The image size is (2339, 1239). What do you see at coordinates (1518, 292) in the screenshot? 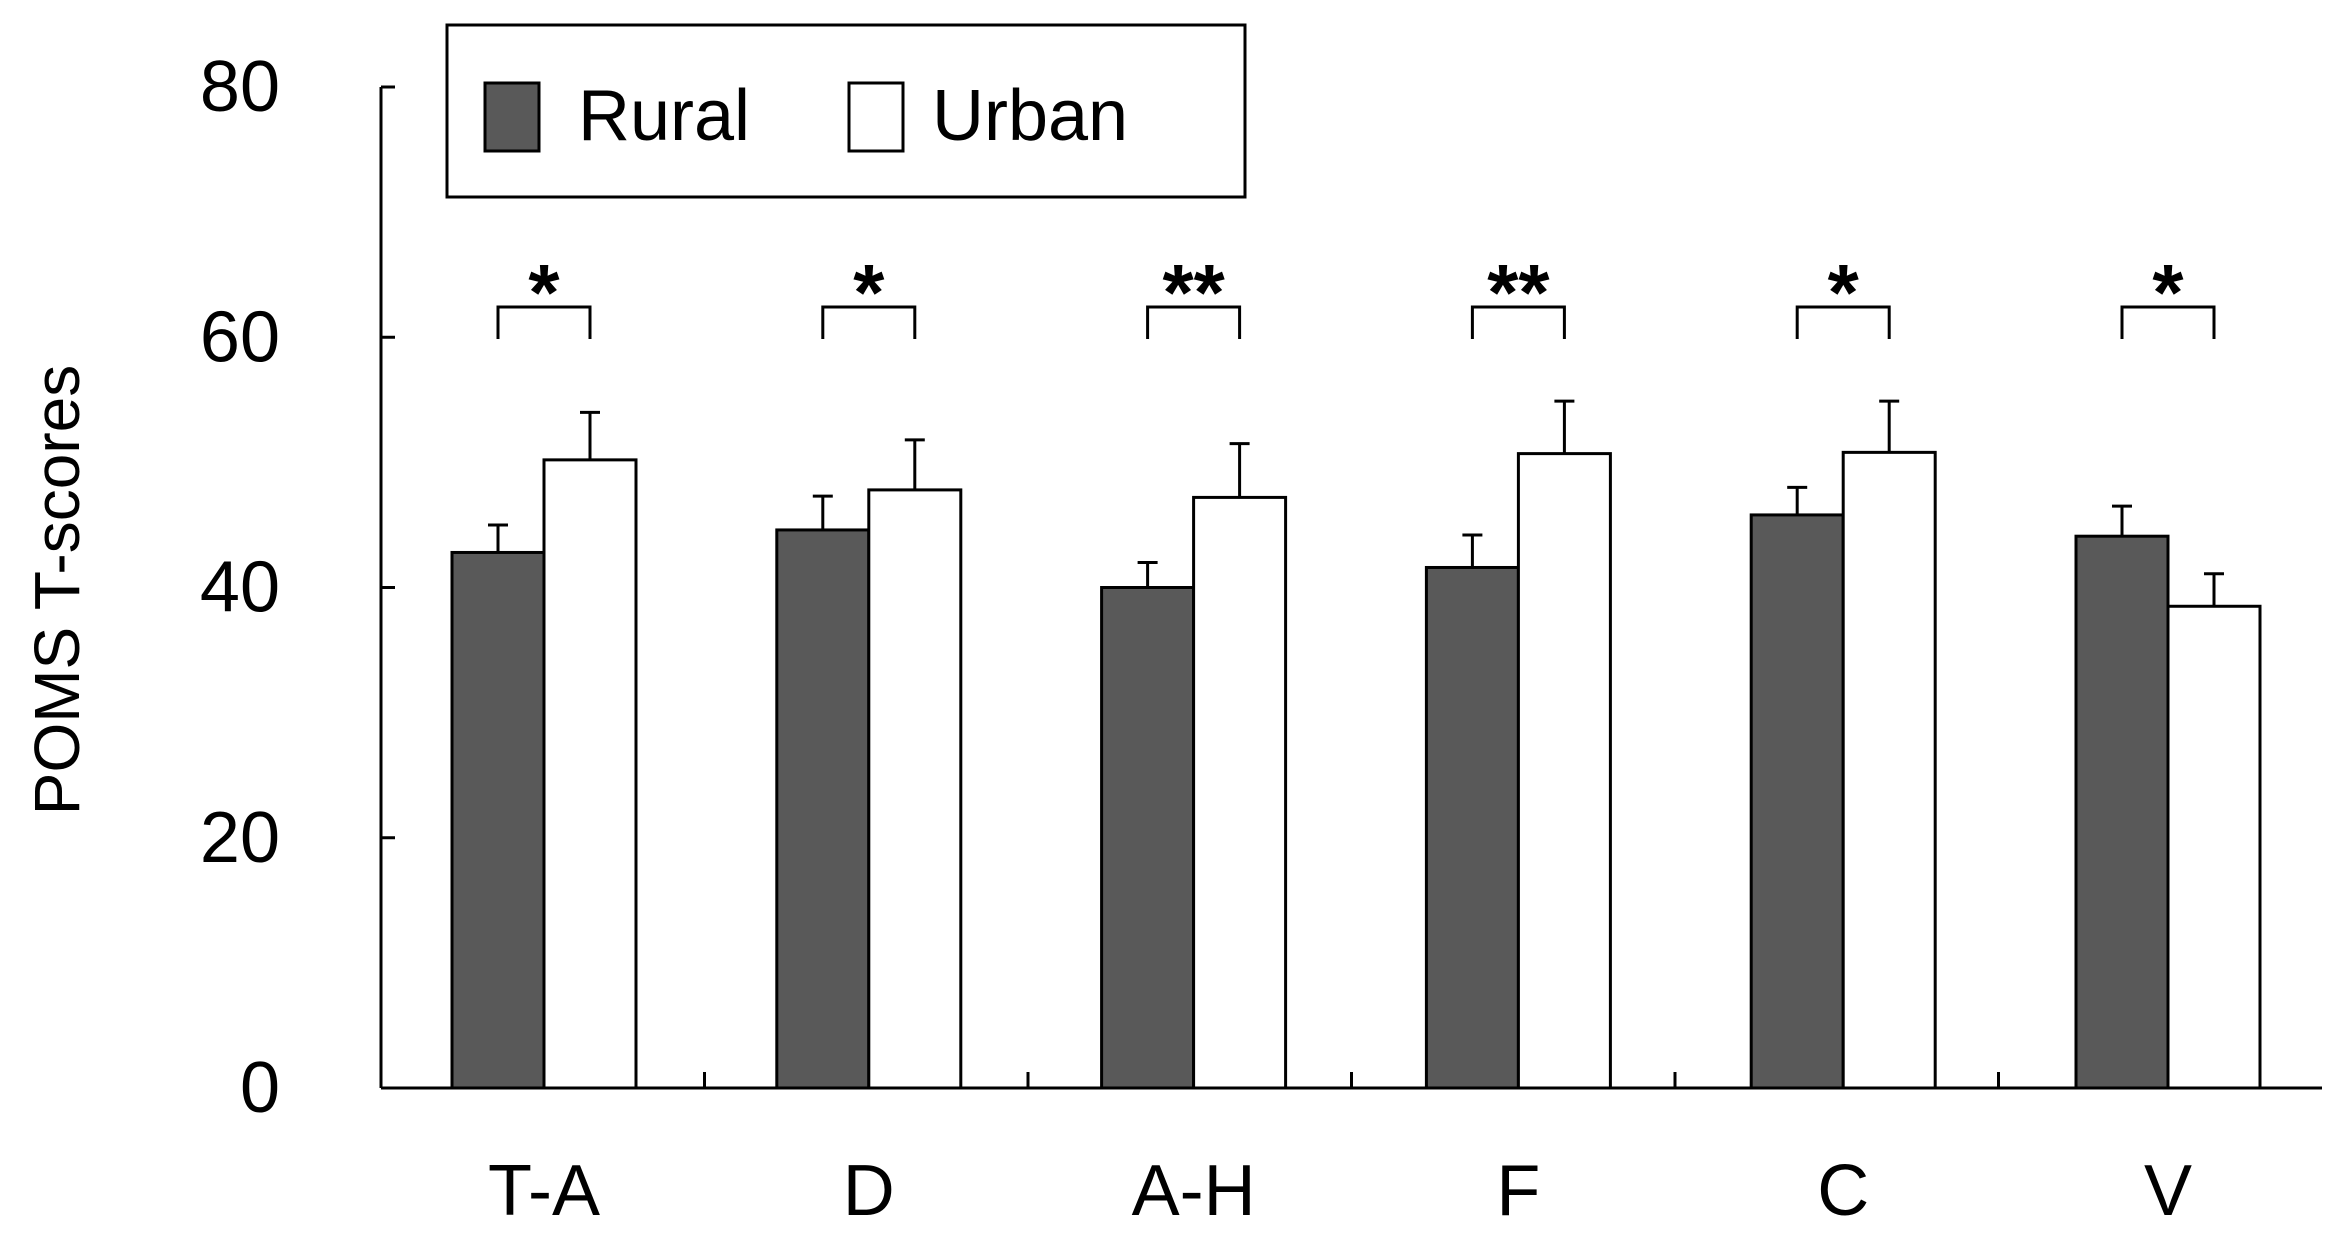
I see `significance-marker-3: **` at bounding box center [1518, 292].